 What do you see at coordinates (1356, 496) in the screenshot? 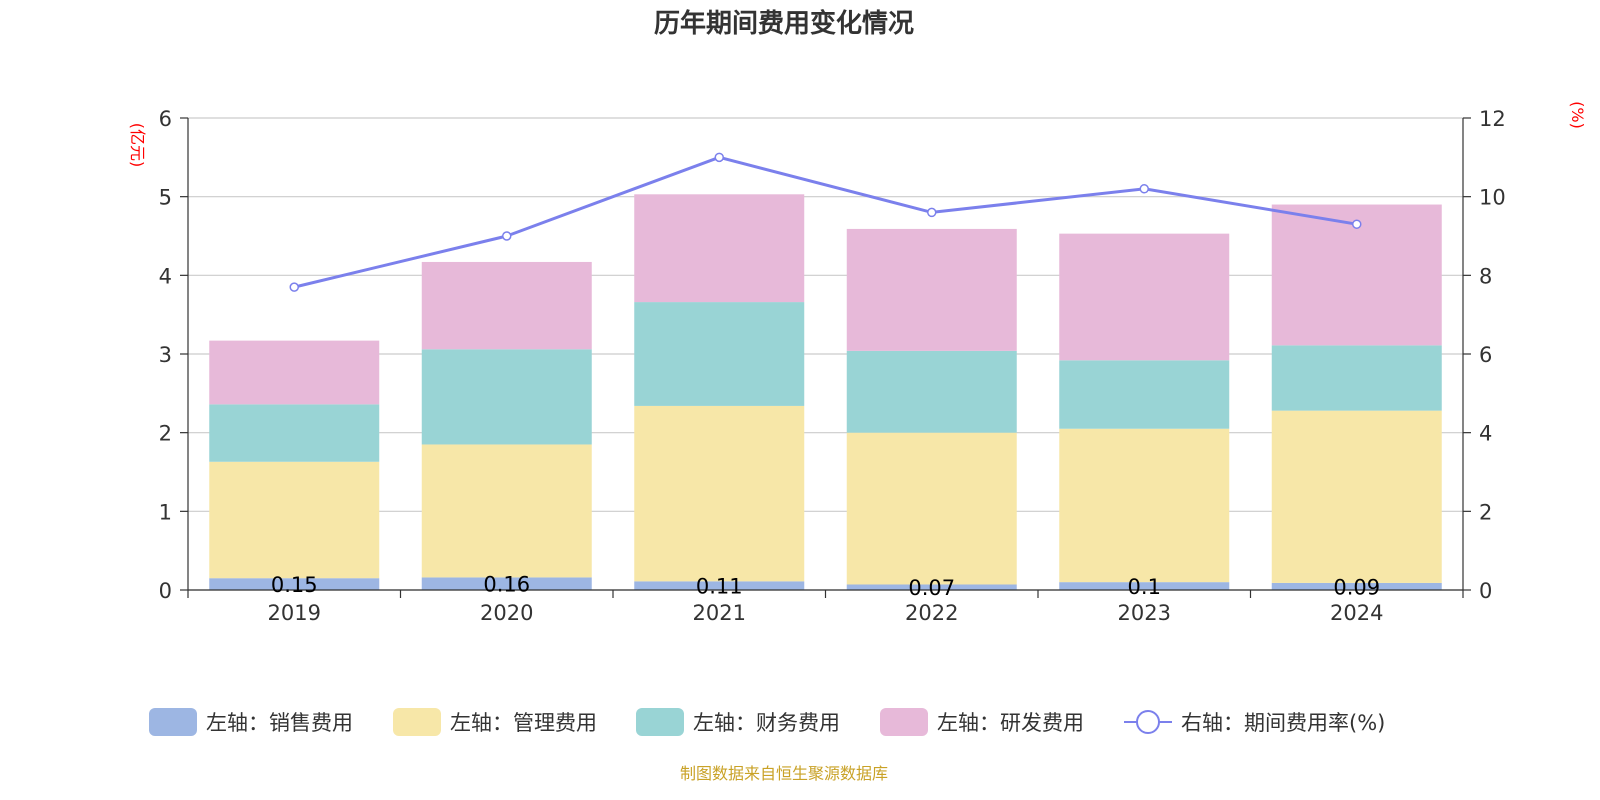
I see `bar-2-2024` at bounding box center [1356, 496].